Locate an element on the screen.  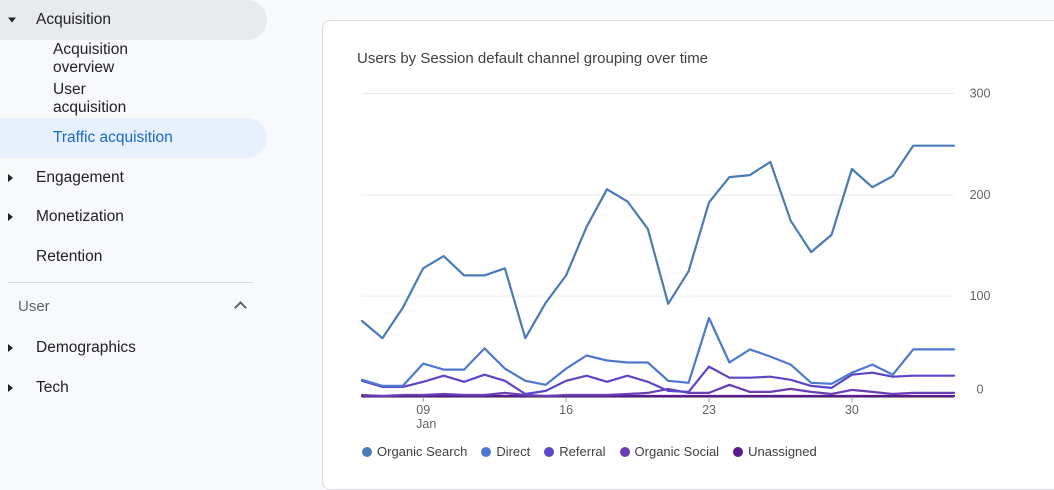
legend-label: Direct is located at coordinates (513, 451).